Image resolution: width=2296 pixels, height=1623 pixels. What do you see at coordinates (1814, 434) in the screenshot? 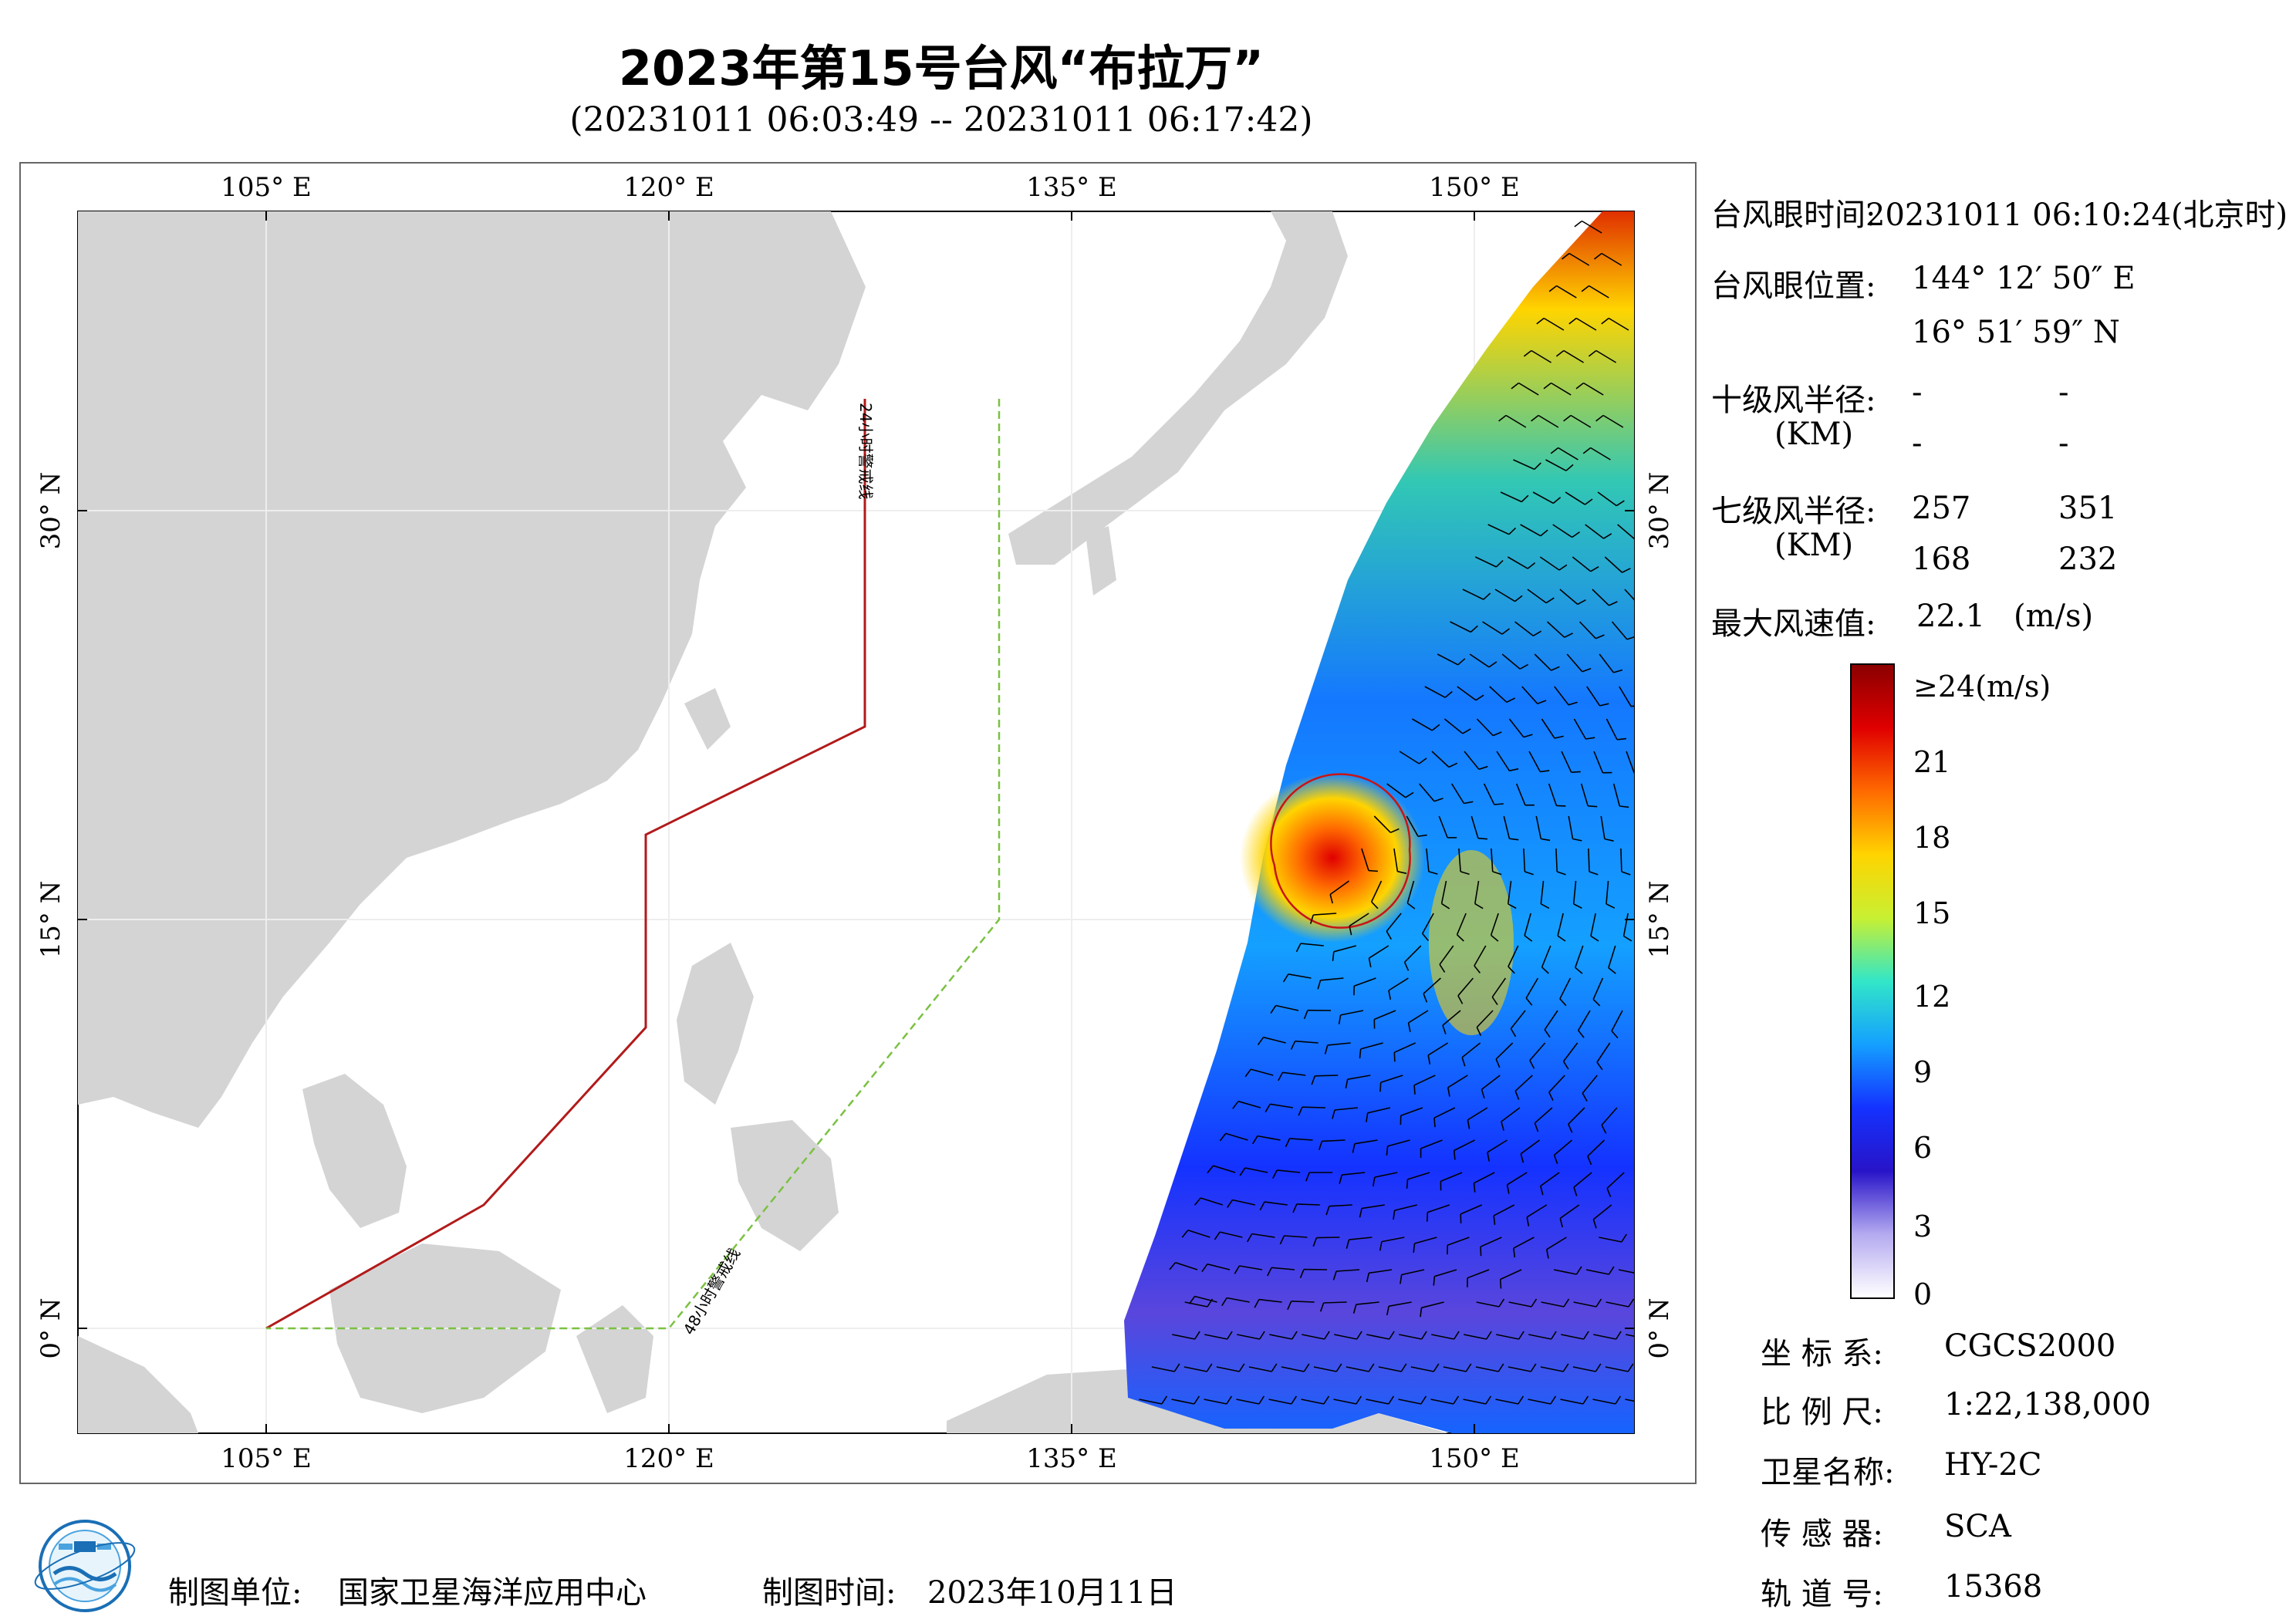
I see `r10-unit: (KM)` at bounding box center [1814, 434].